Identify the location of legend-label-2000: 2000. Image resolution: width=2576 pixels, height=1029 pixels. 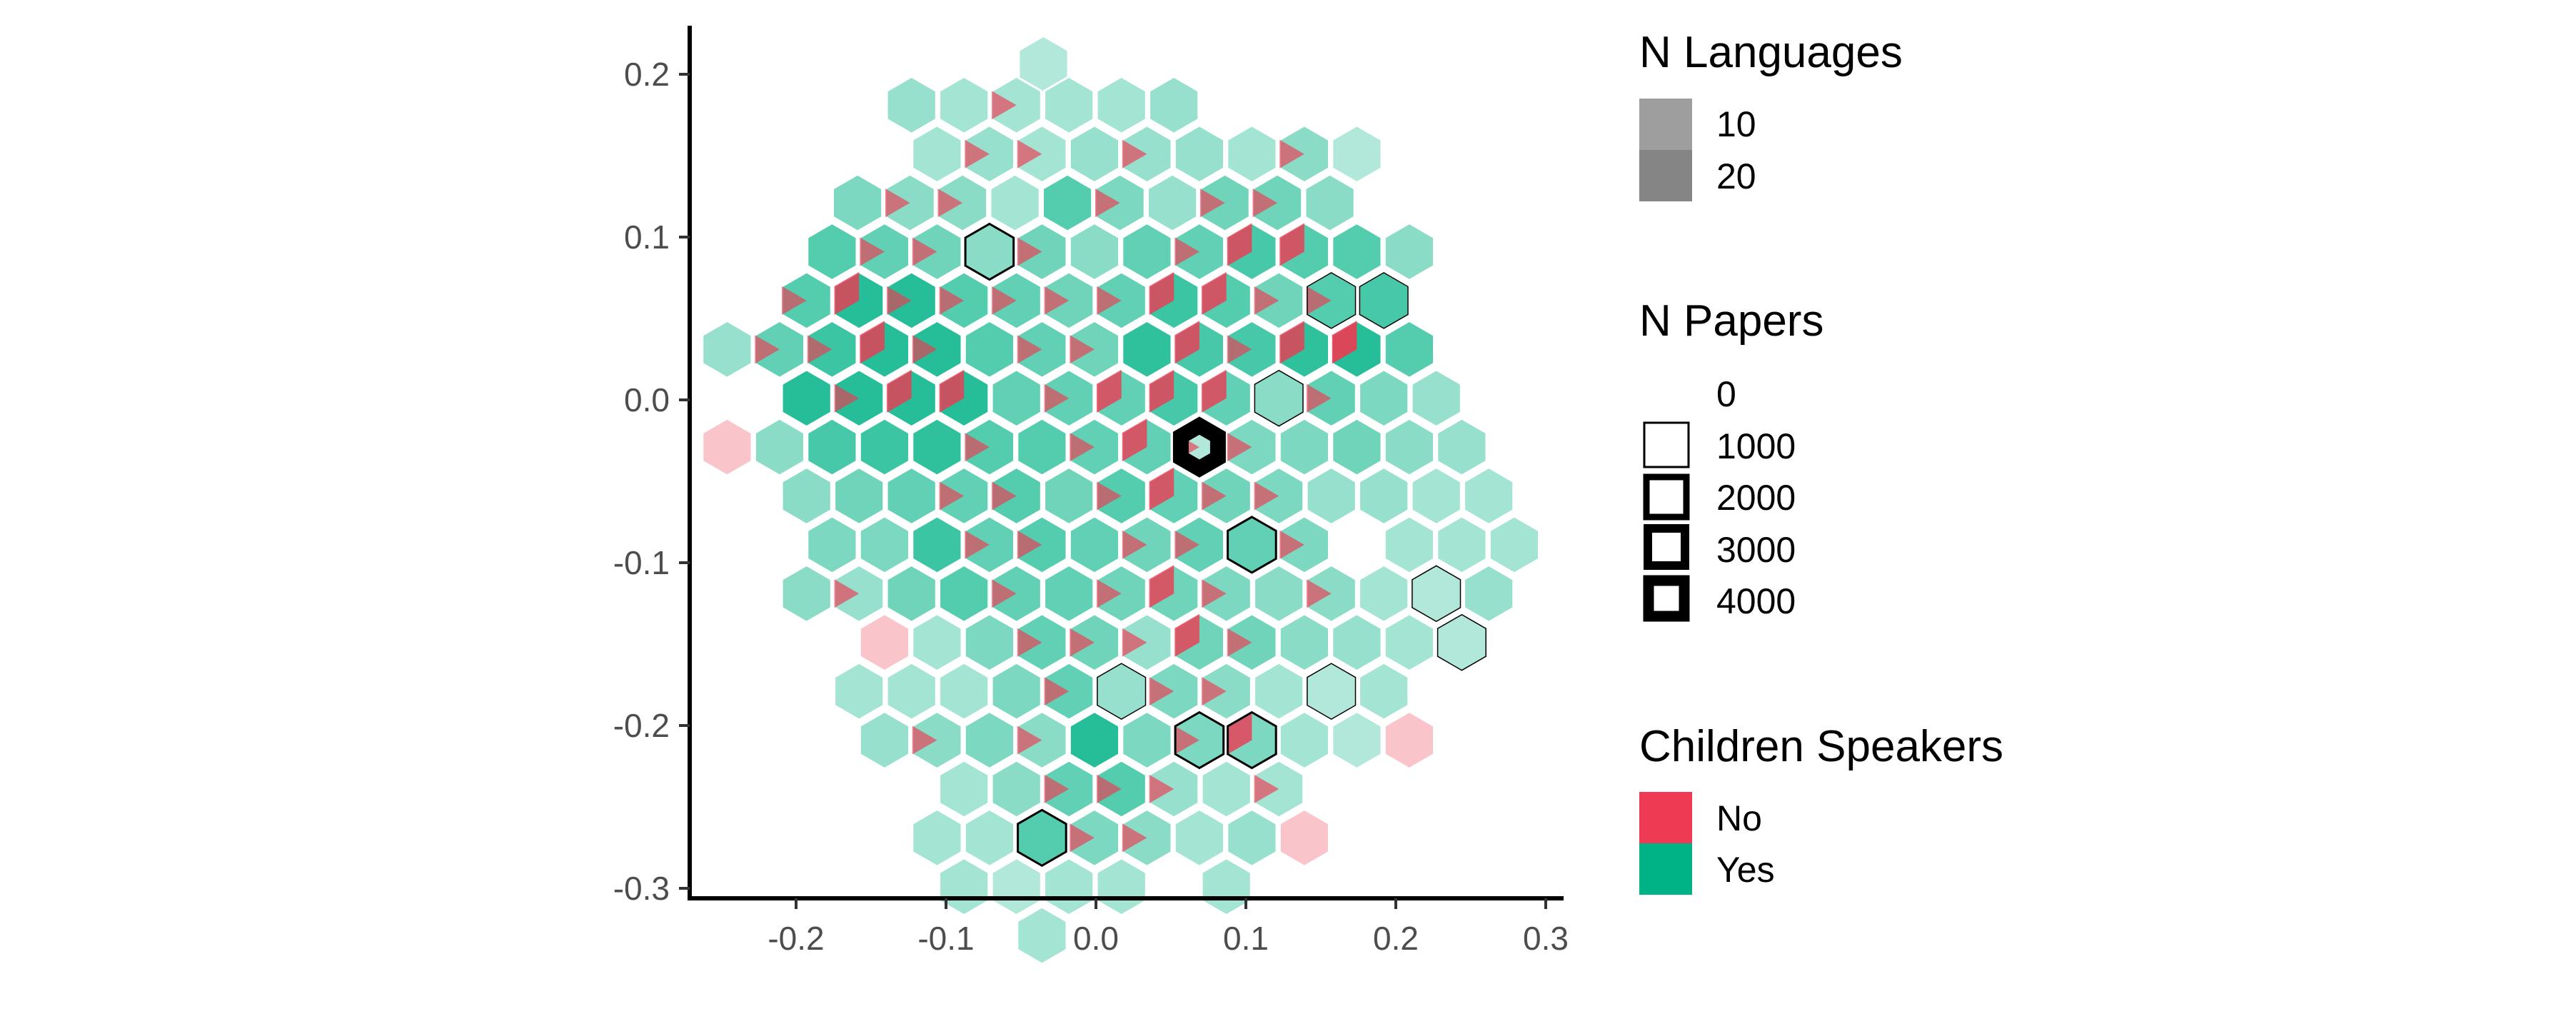
(1756, 498).